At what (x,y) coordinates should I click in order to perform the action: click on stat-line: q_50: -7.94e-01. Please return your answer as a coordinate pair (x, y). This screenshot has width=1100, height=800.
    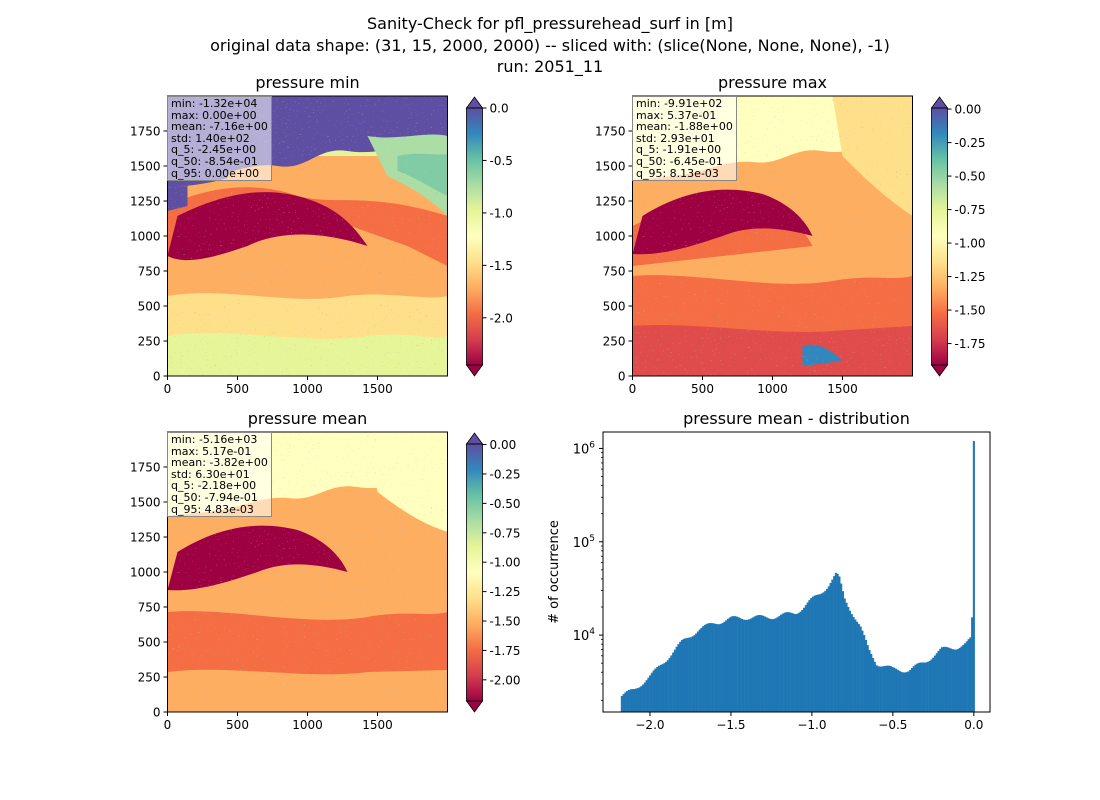
    Looking at the image, I should click on (214, 497).